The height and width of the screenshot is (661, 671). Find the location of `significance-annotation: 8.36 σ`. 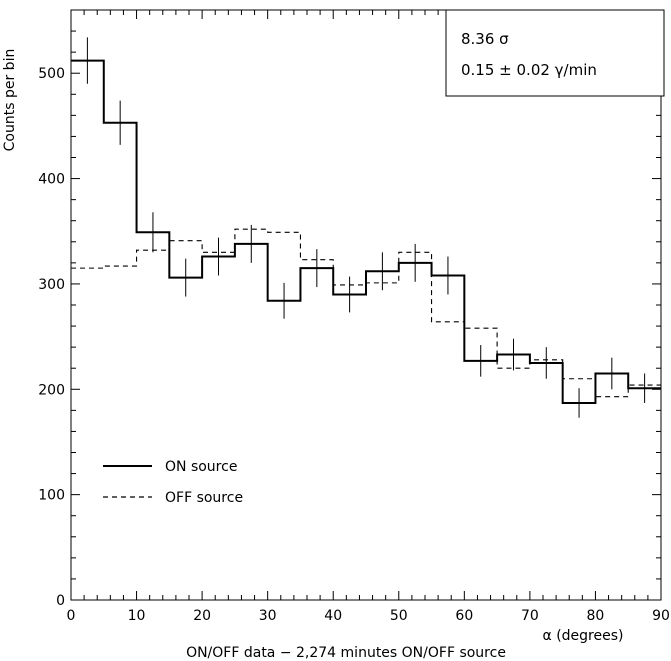

significance-annotation: 8.36 σ is located at coordinates (485, 39).